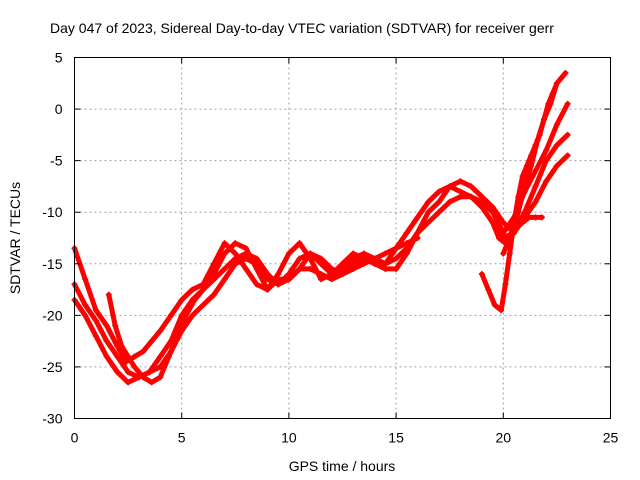 The height and width of the screenshot is (480, 640). What do you see at coordinates (52, 419) in the screenshot?
I see `y-tick-label: -30` at bounding box center [52, 419].